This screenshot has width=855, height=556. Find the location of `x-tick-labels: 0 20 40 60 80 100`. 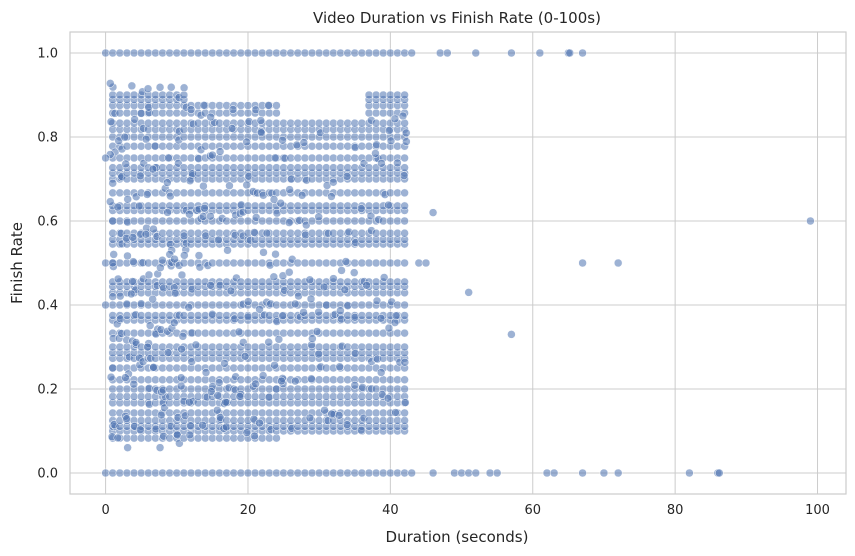

x-tick-labels: 0 20 40 60 80 100 is located at coordinates (465, 510).